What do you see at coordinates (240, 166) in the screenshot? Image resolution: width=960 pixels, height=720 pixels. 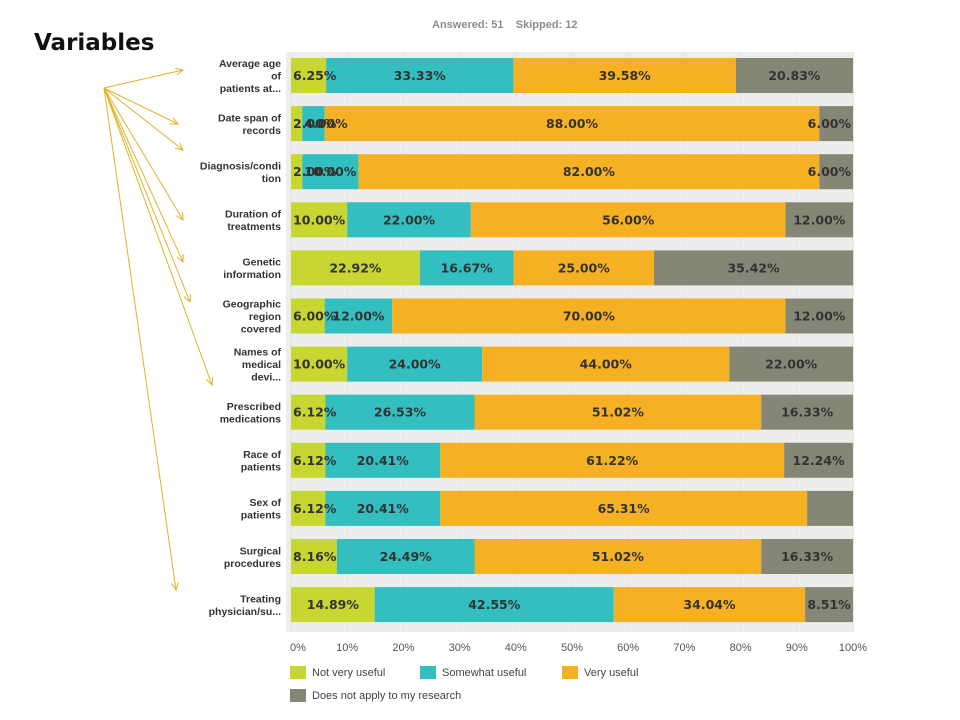 I see `category-label-line: Diagnosis/condi` at bounding box center [240, 166].